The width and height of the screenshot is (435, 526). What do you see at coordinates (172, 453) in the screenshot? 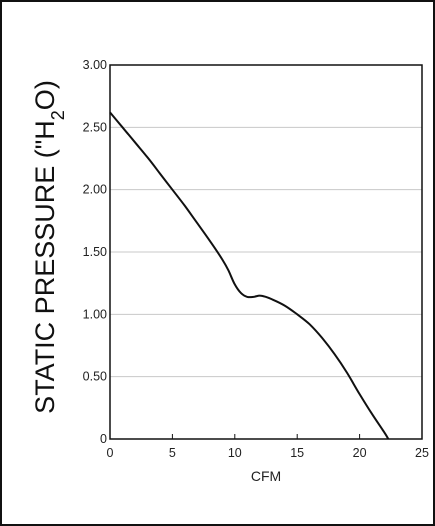
I see `x-tick-label: 5` at bounding box center [172, 453].